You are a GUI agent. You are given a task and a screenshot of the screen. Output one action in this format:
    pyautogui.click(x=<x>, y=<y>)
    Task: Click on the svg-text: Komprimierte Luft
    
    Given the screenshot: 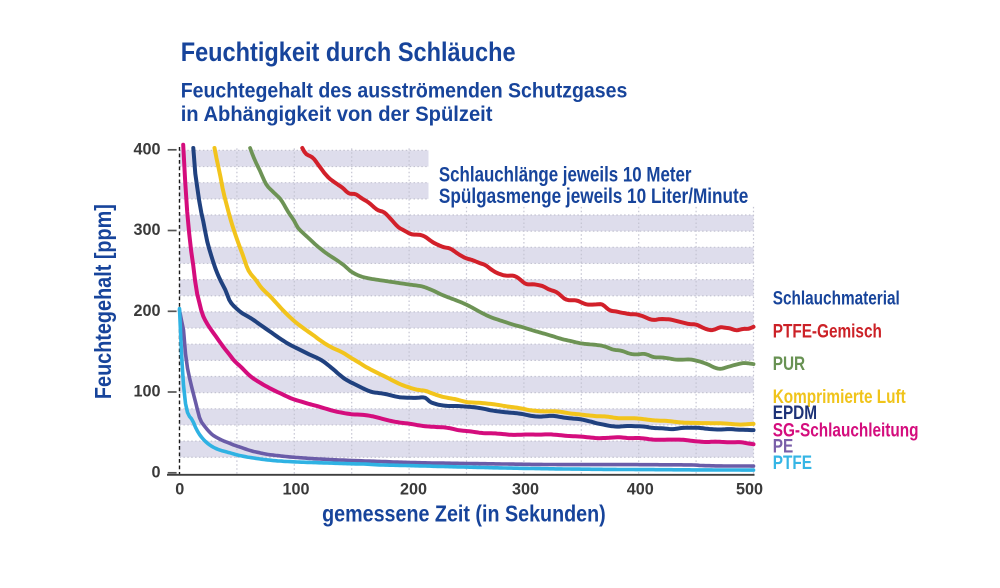 What is the action you would take?
    pyautogui.click(x=839, y=396)
    